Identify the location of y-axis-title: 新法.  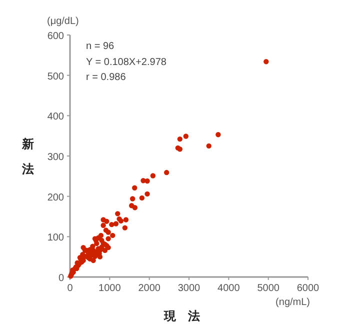
(27, 156).